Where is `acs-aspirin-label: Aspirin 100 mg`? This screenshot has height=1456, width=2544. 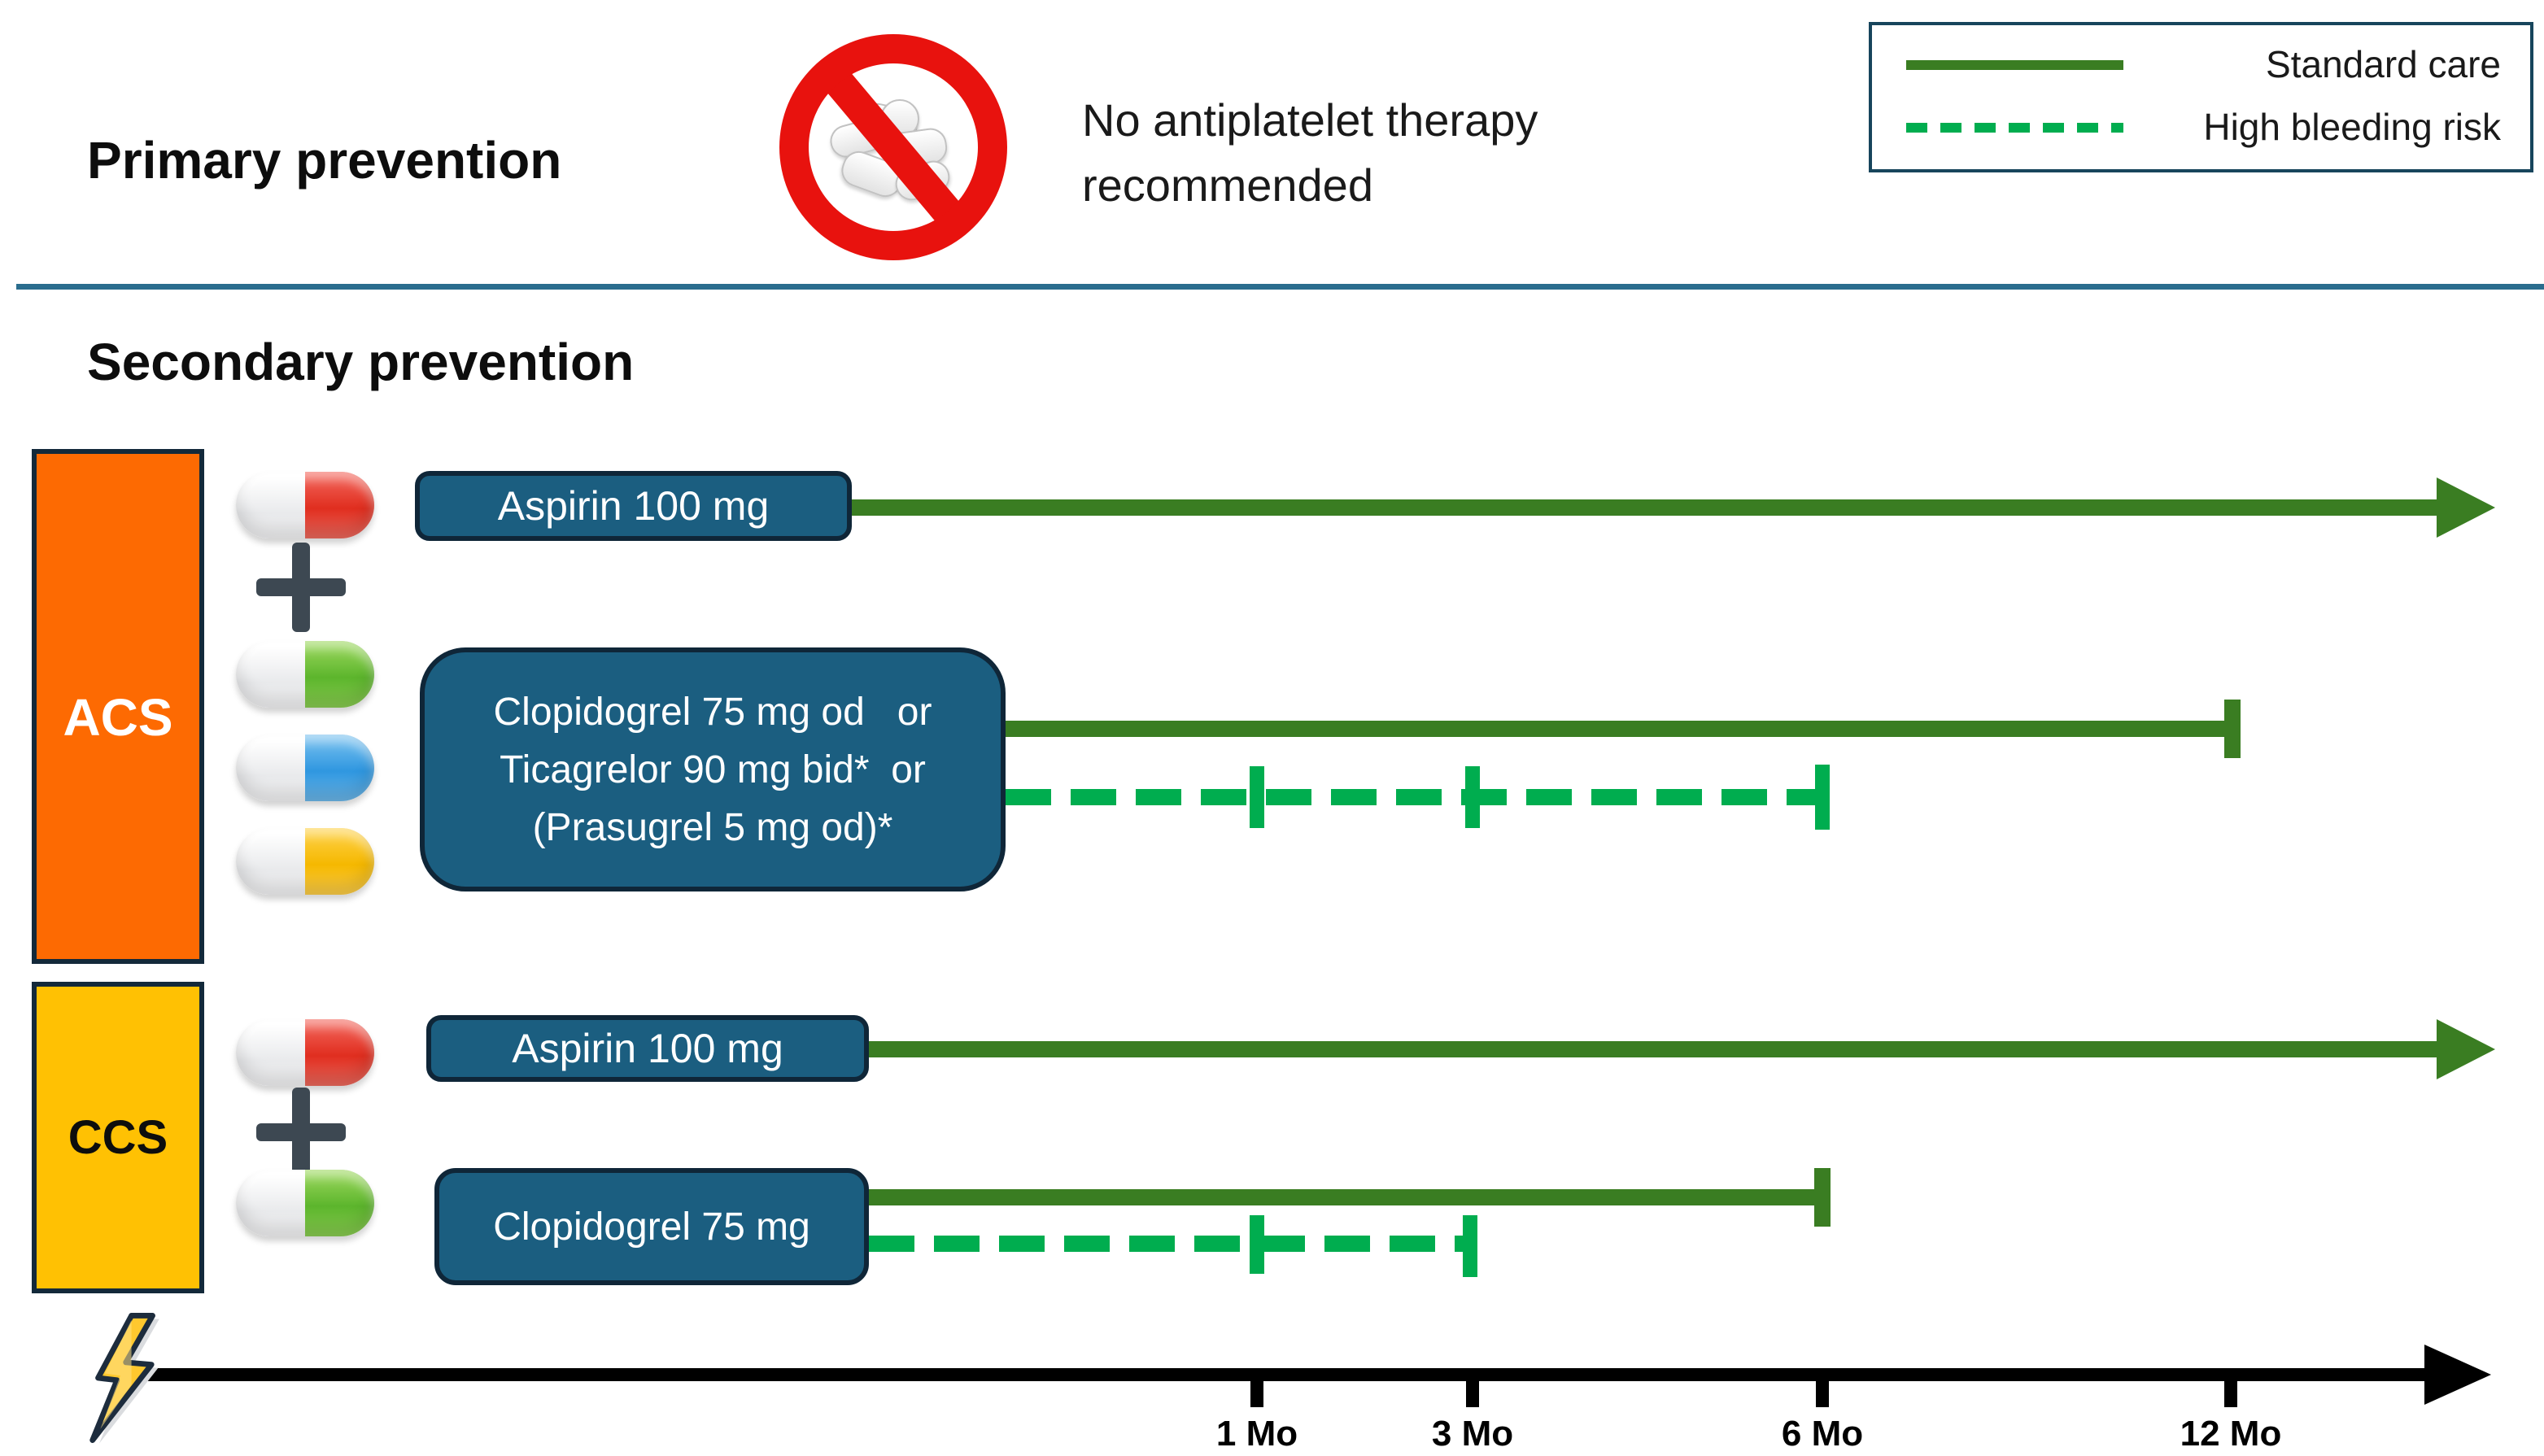 acs-aspirin-label: Aspirin 100 mg is located at coordinates (634, 506).